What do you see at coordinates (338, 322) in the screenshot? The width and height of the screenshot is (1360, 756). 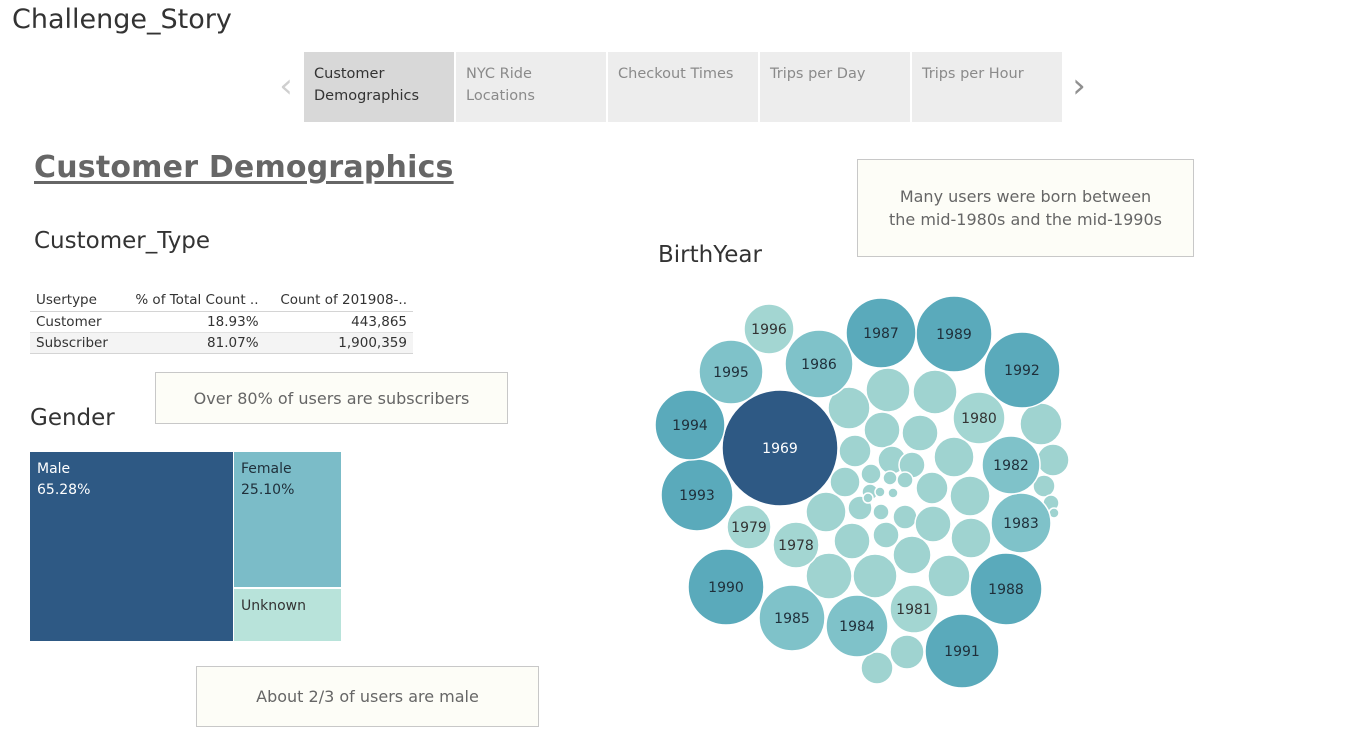 I see `cell-count: 443,865` at bounding box center [338, 322].